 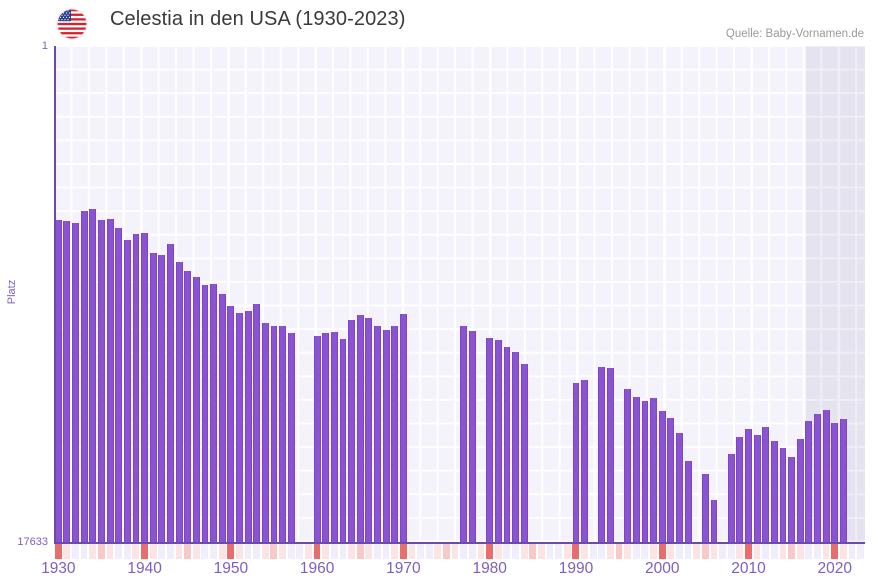 I want to click on x-axis-tick-label: 1940, so click(x=144, y=568).